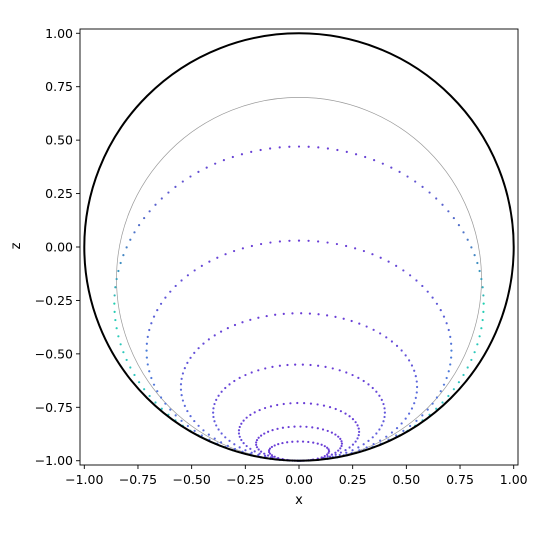 The image size is (538, 536). What do you see at coordinates (191, 479) in the screenshot?
I see `x-tick-label: −0.50` at bounding box center [191, 479].